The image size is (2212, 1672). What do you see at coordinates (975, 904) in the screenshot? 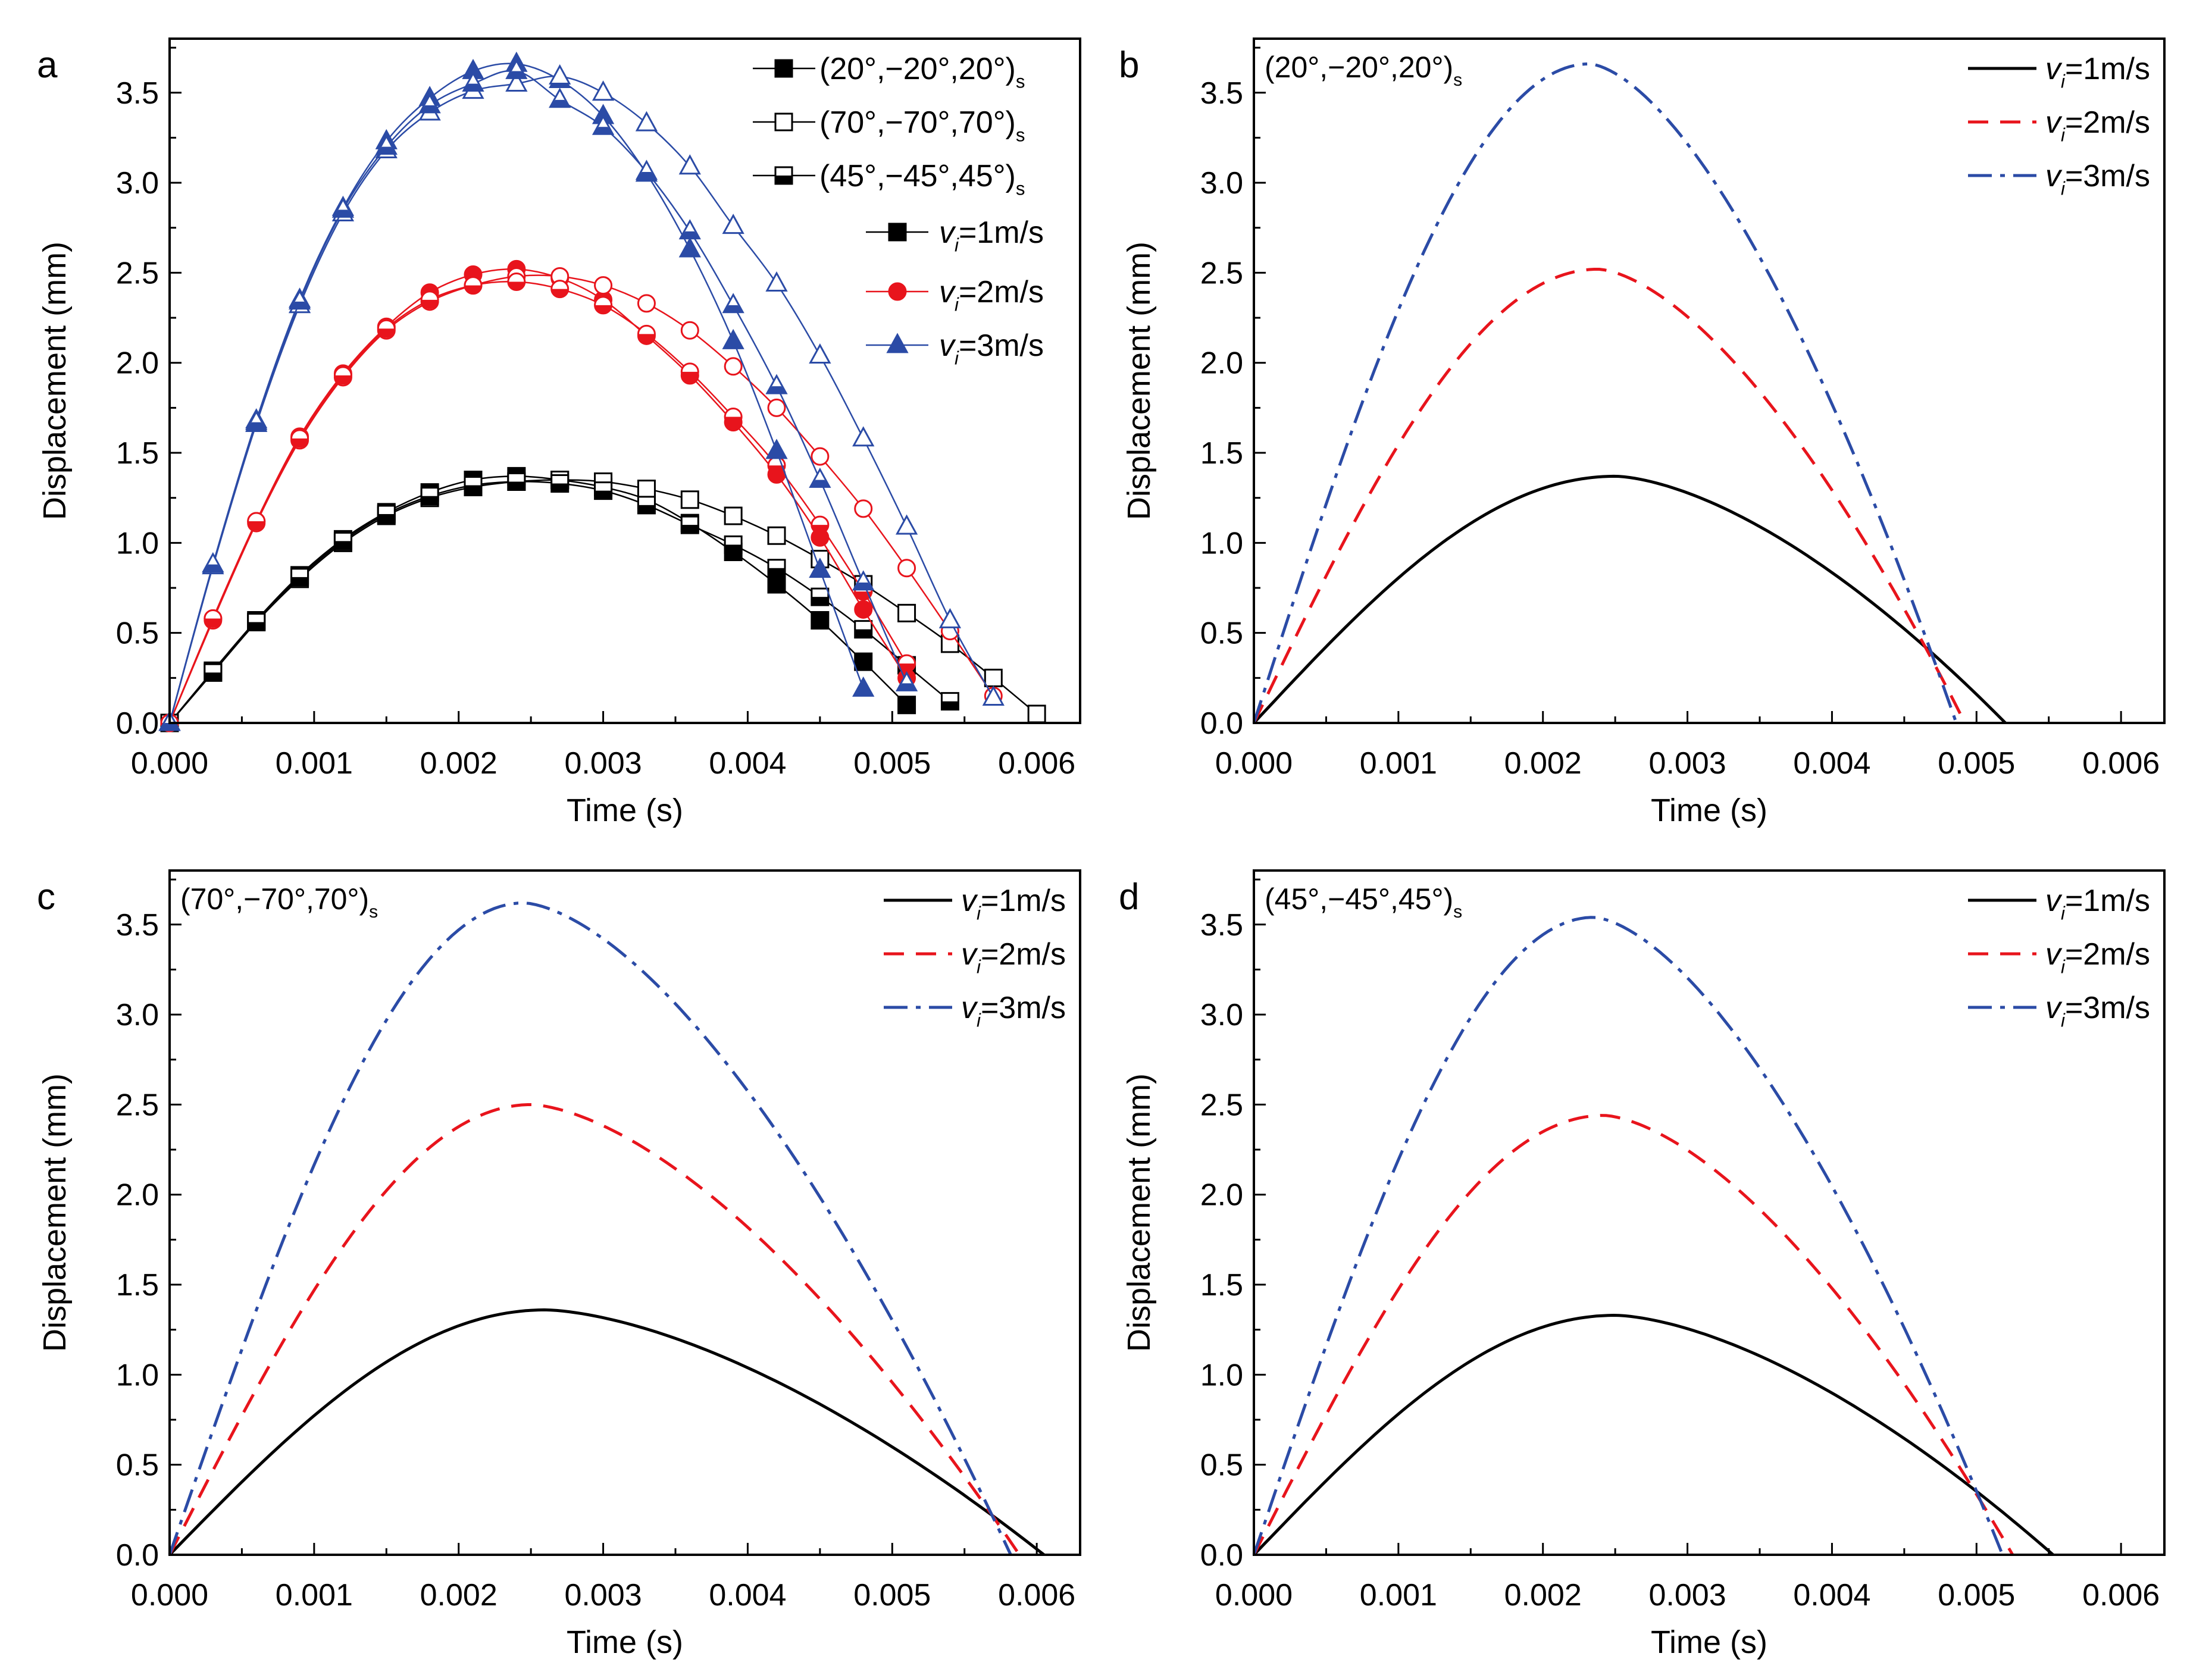
I see `legend-entry-1: vi=1m/s` at bounding box center [975, 904].